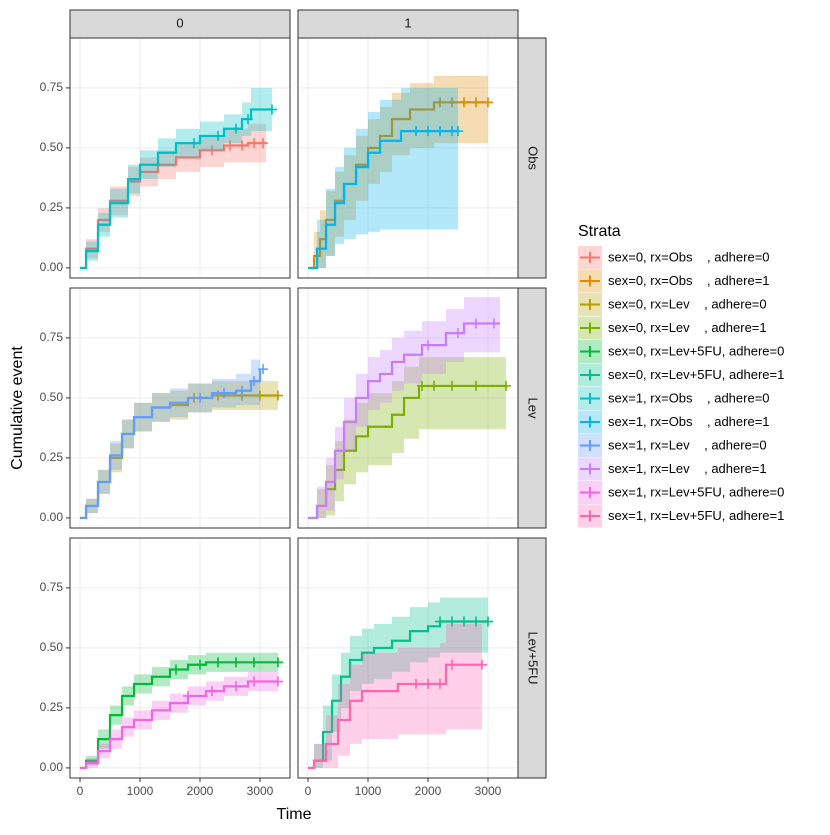 The height and width of the screenshot is (835, 830). Describe the element at coordinates (52, 397) in the screenshot. I see `y-tick-label: 0.50` at that location.